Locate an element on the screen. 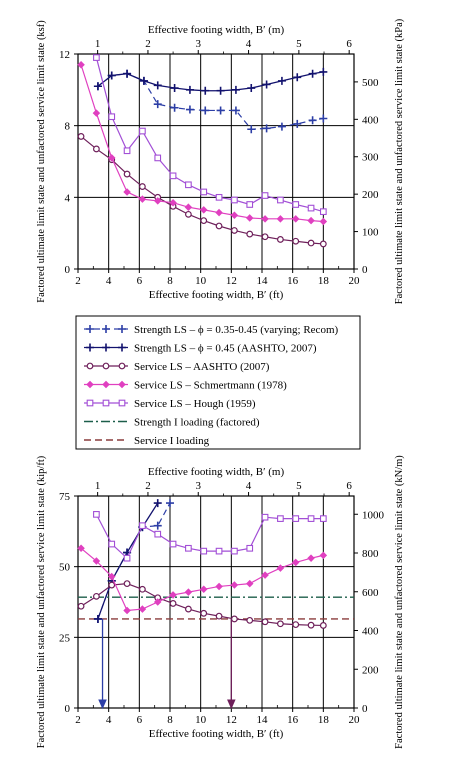 Image resolution: width=455 pixels, height=760 pixels. top-x-tick-label: 18 is located at coordinates (324, 281).